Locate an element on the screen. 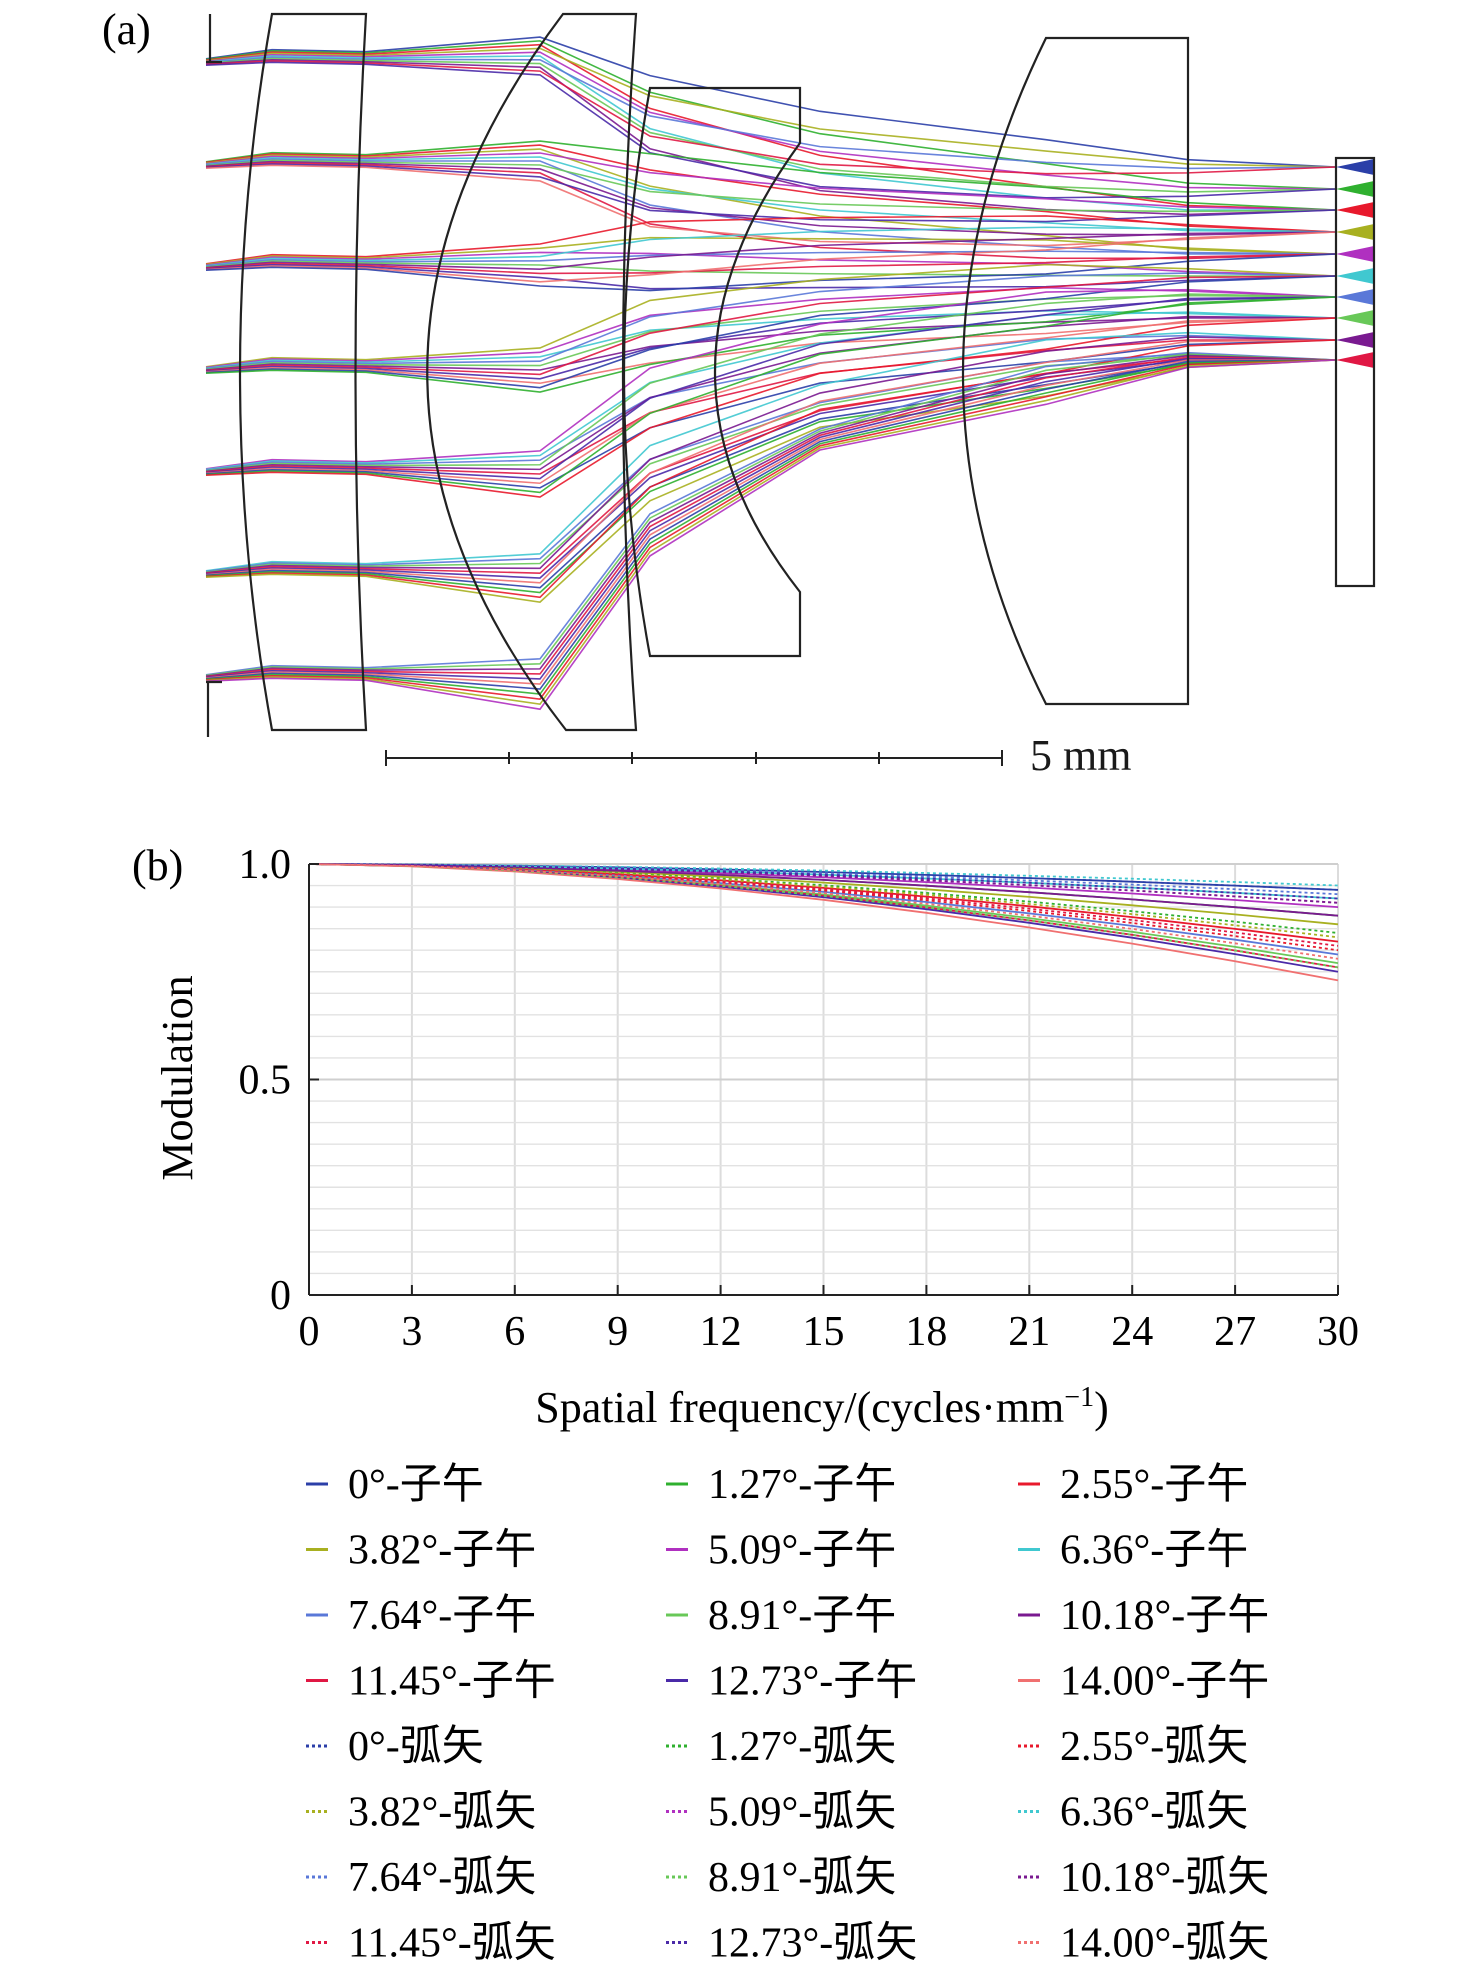  x-tick-label: 3 is located at coordinates (411, 1332).